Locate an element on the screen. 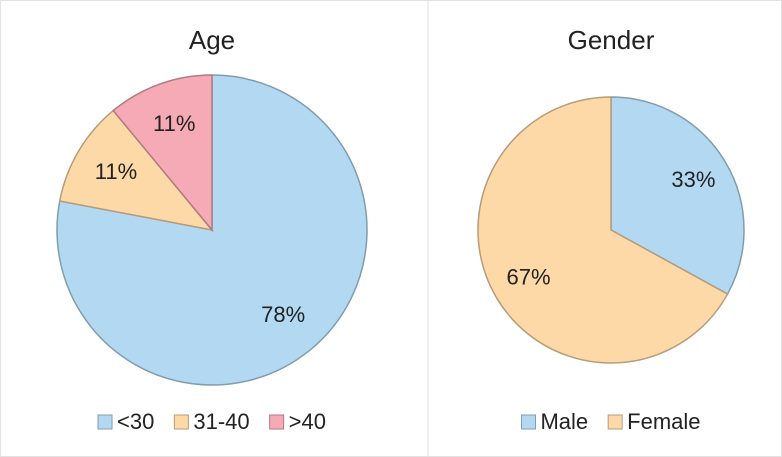 This screenshot has height=457, width=782. legend-label: >40 is located at coordinates (307, 421).